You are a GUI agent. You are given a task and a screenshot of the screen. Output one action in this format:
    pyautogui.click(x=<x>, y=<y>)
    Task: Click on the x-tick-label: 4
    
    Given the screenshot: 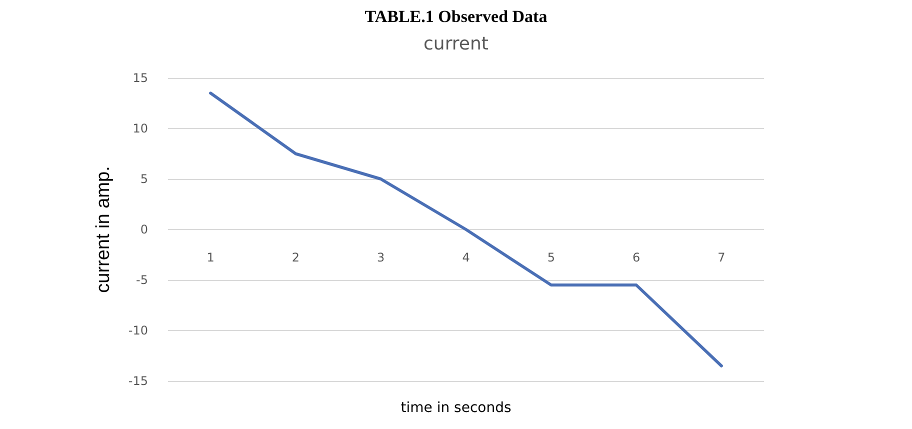 What is the action you would take?
    pyautogui.click(x=466, y=257)
    